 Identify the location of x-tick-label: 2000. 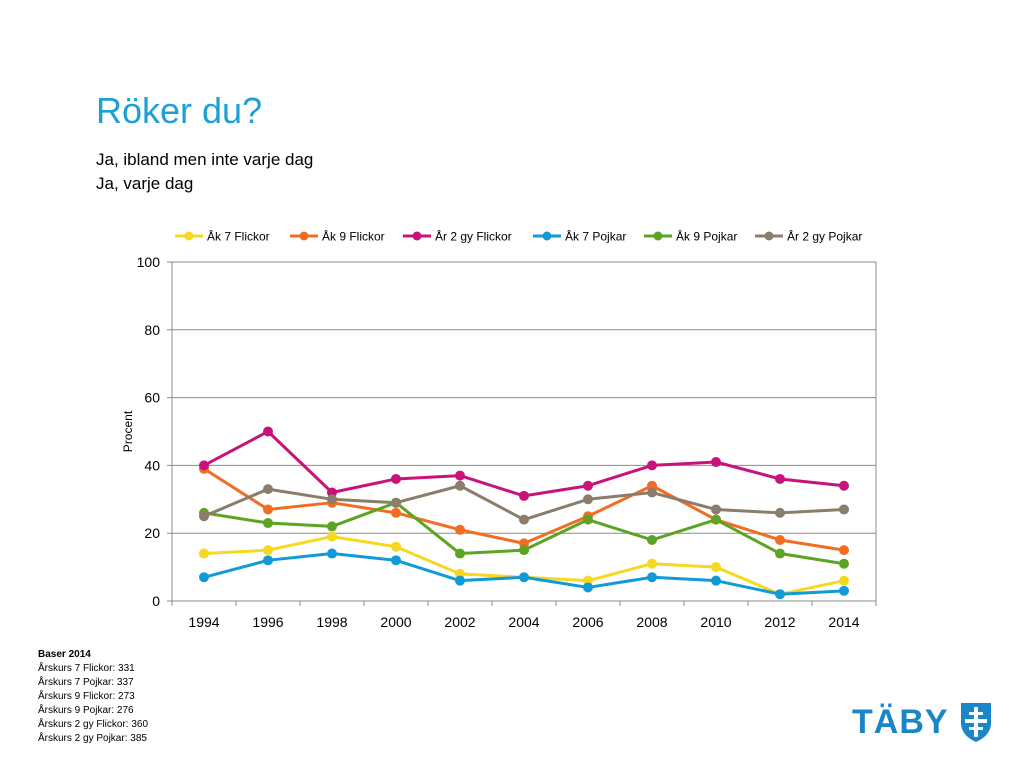
(395, 622).